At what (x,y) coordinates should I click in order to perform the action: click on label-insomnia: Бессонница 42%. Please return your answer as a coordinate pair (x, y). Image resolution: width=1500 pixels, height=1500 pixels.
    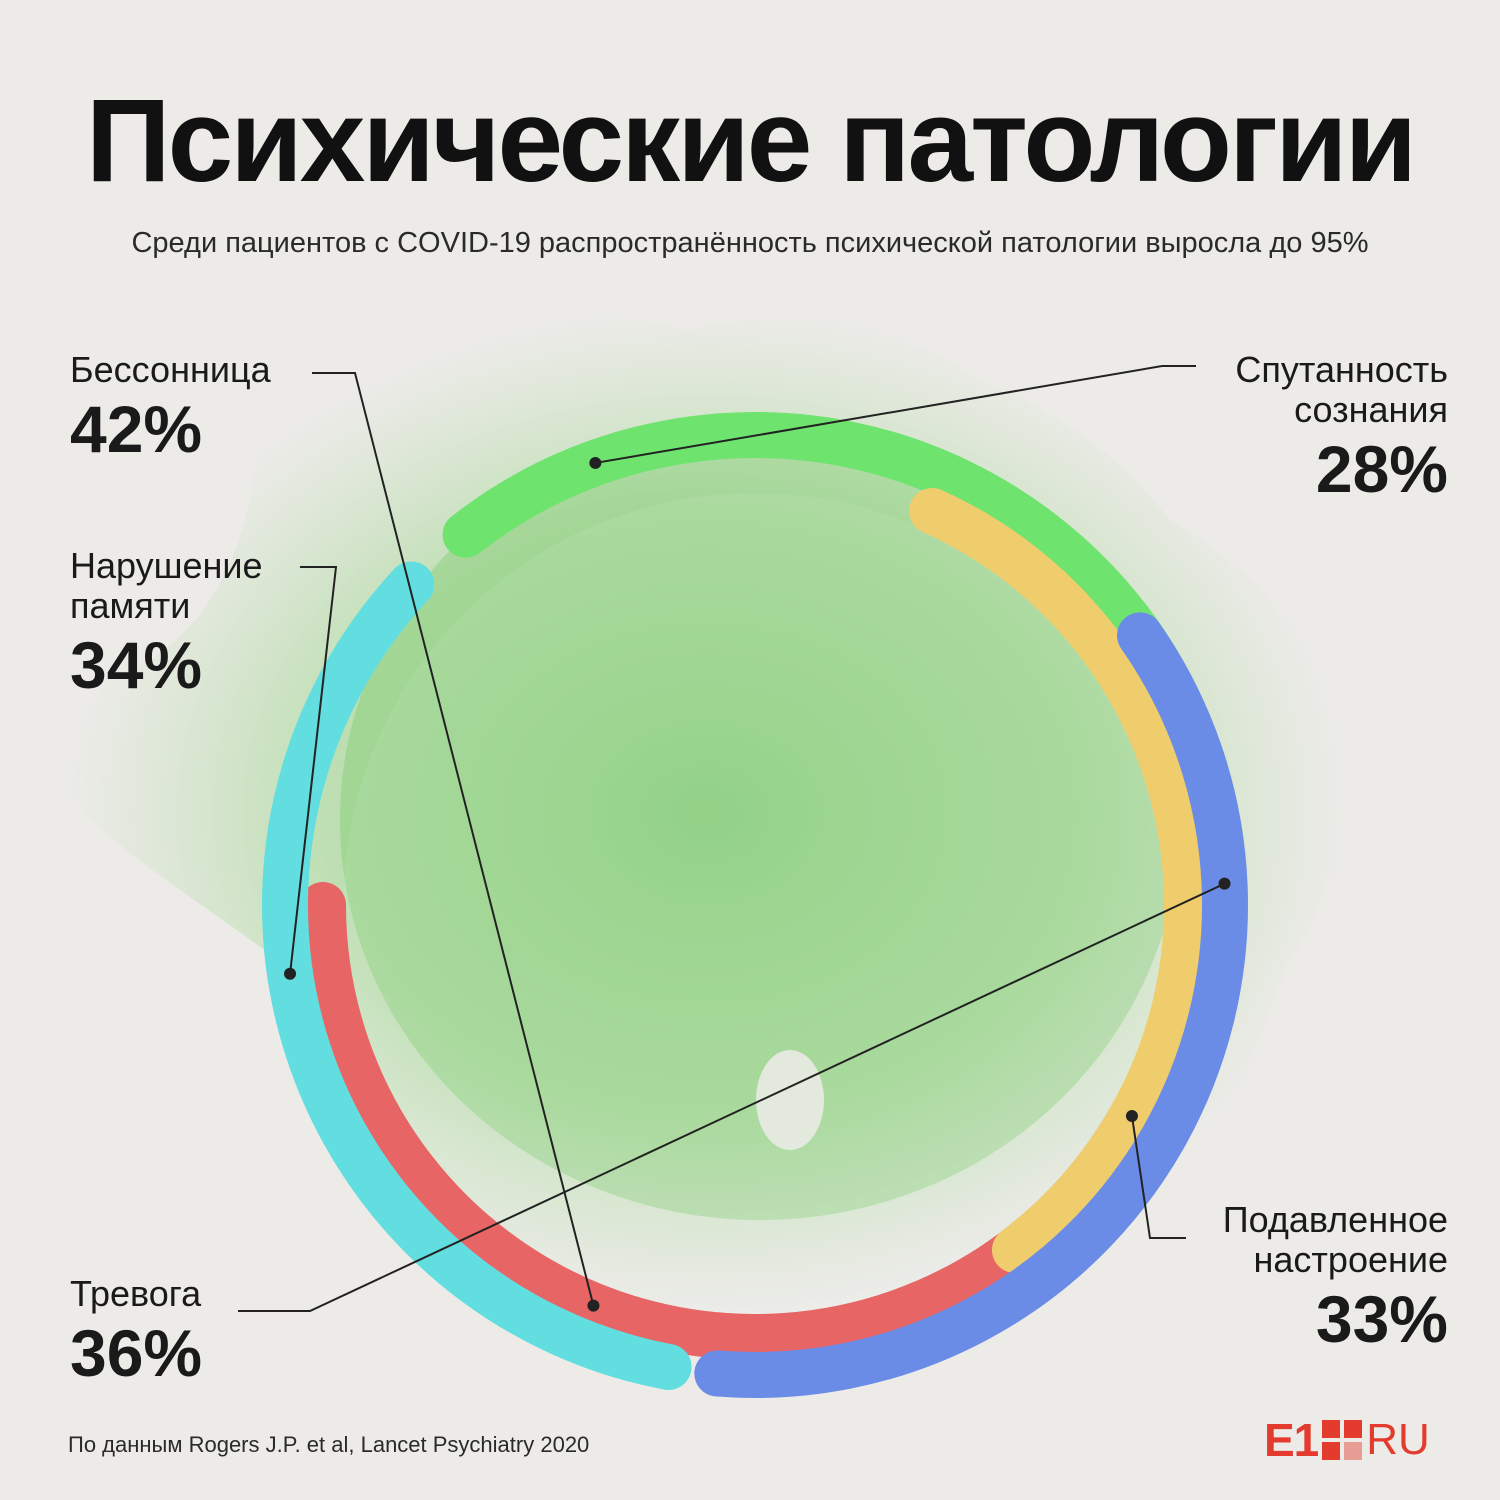
    Looking at the image, I should click on (170, 408).